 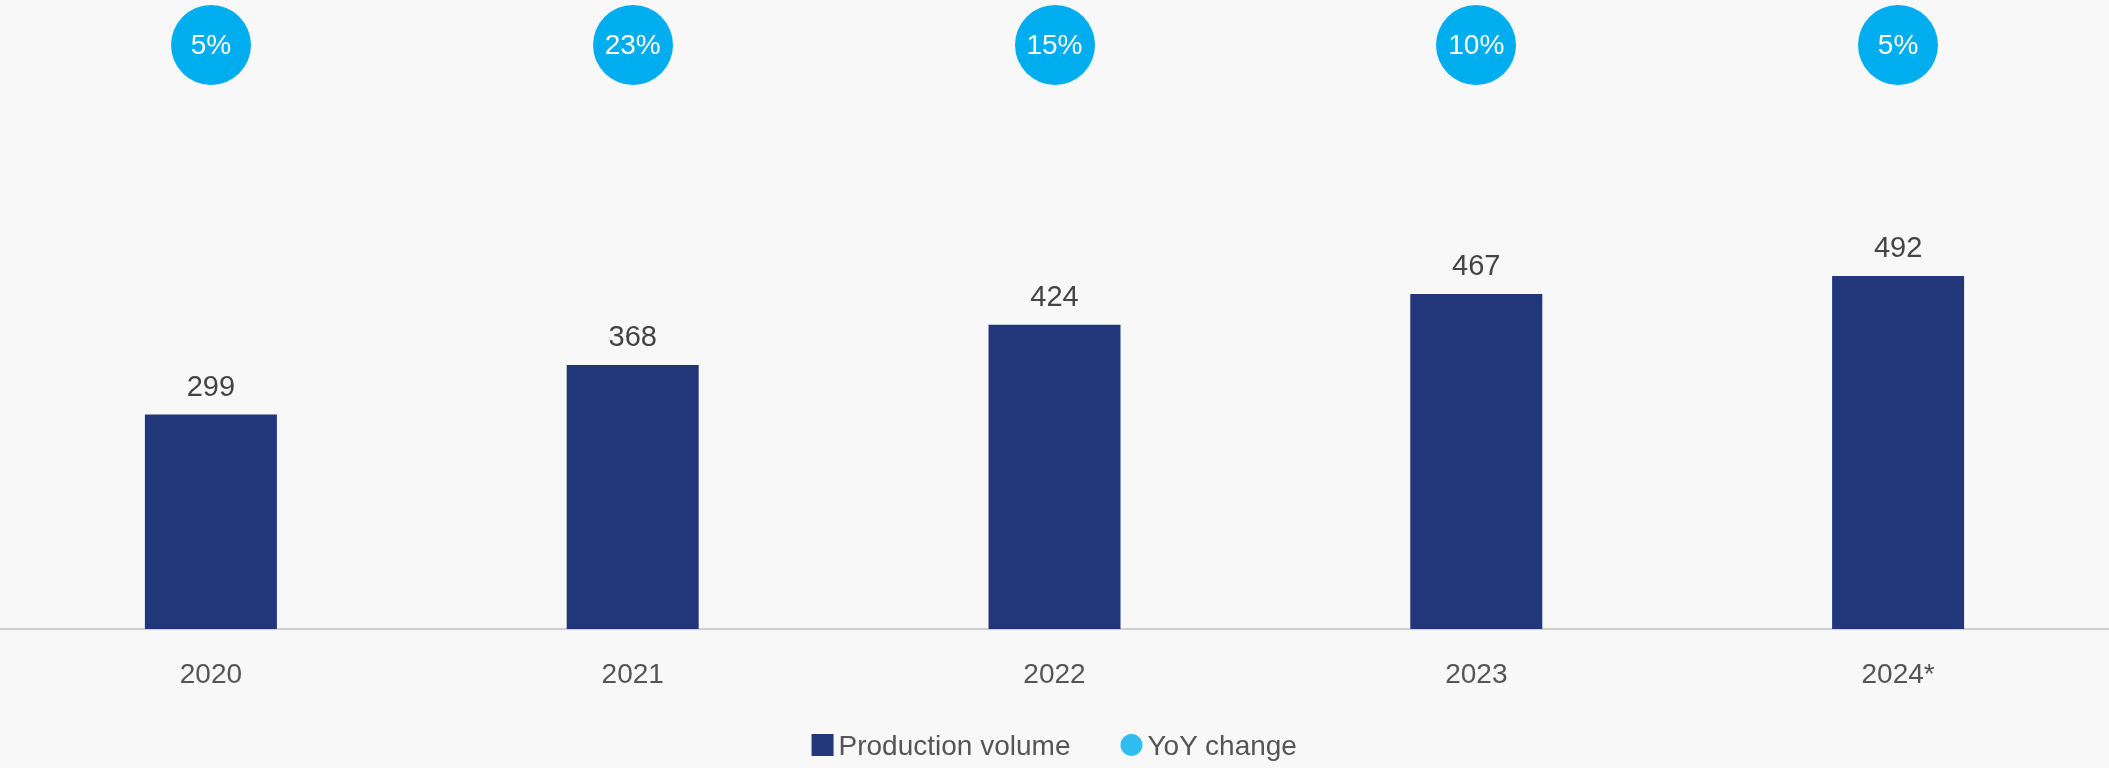 What do you see at coordinates (1476, 265) in the screenshot?
I see `data-label: 467` at bounding box center [1476, 265].